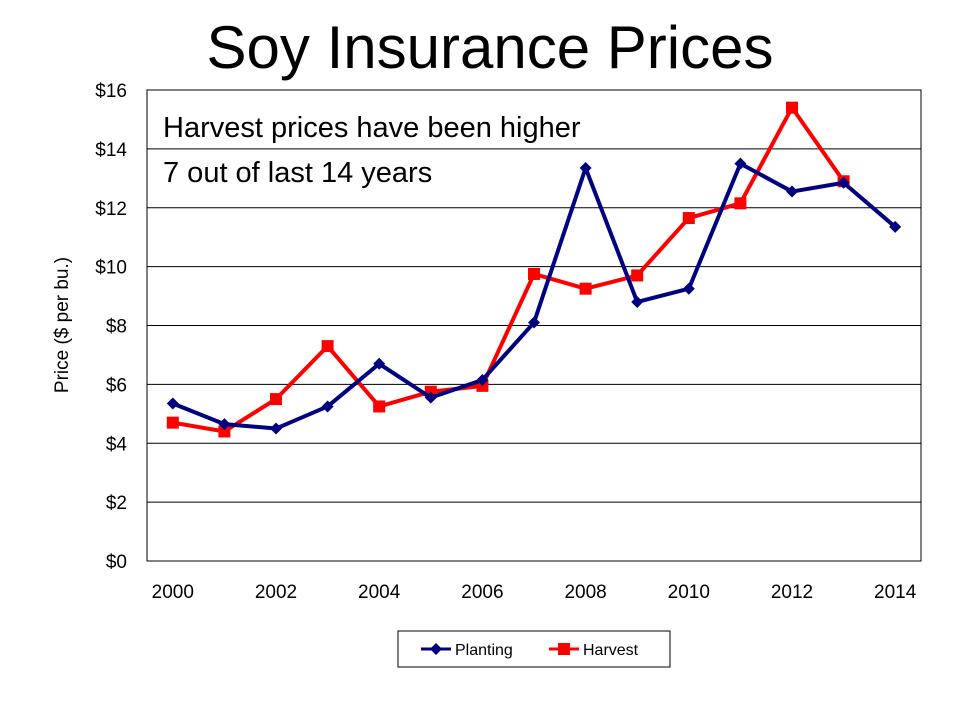  I want to click on y-axis-label: Price ($ per bu.), so click(62, 325).